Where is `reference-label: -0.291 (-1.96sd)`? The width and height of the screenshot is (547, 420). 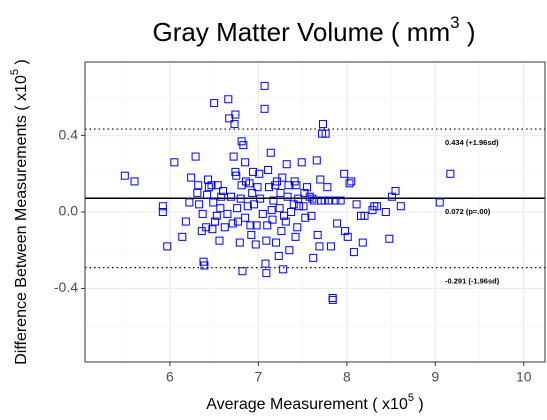
reference-label: -0.291 (-1.96sd) is located at coordinates (472, 281).